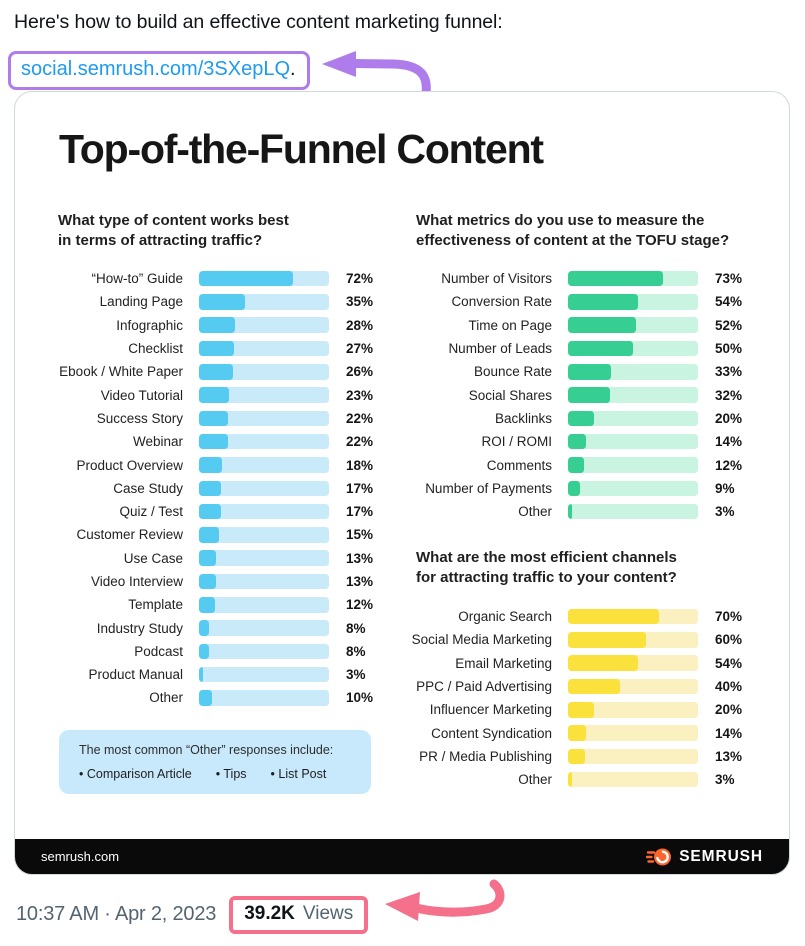 This screenshot has height=946, width=805. What do you see at coordinates (725, 780) in the screenshot?
I see `bar-value: 3%` at bounding box center [725, 780].